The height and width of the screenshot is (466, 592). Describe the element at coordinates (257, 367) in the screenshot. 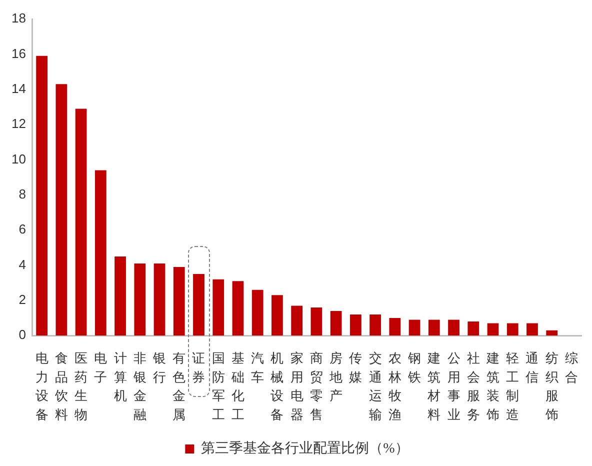

I see `x-tick-label: 汽车` at that location.